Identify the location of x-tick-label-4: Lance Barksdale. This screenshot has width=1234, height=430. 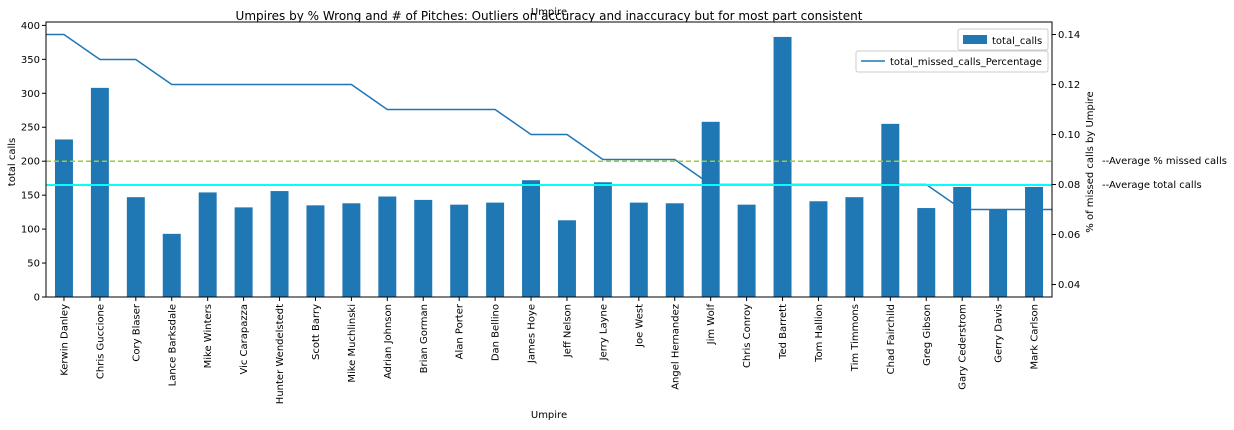
(172, 345).